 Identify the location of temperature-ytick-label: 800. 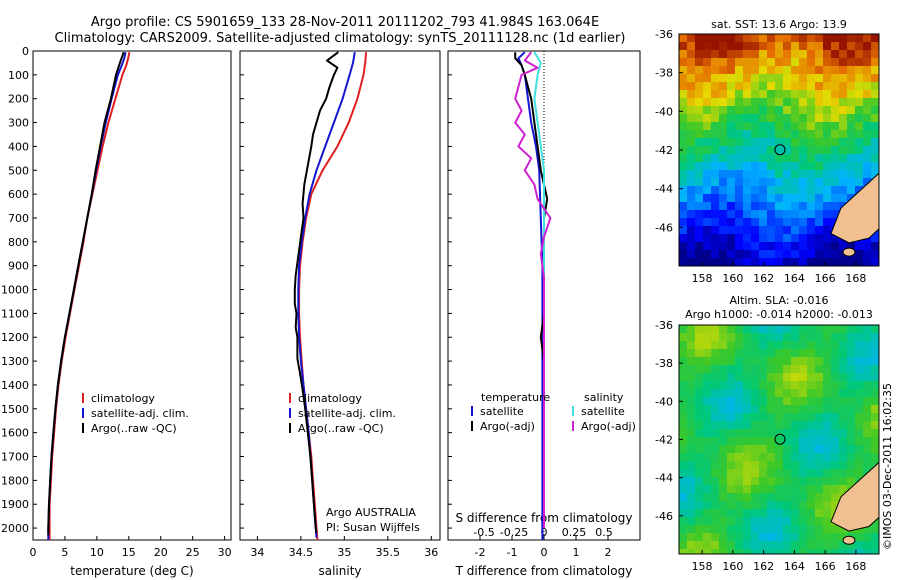
(18, 242).